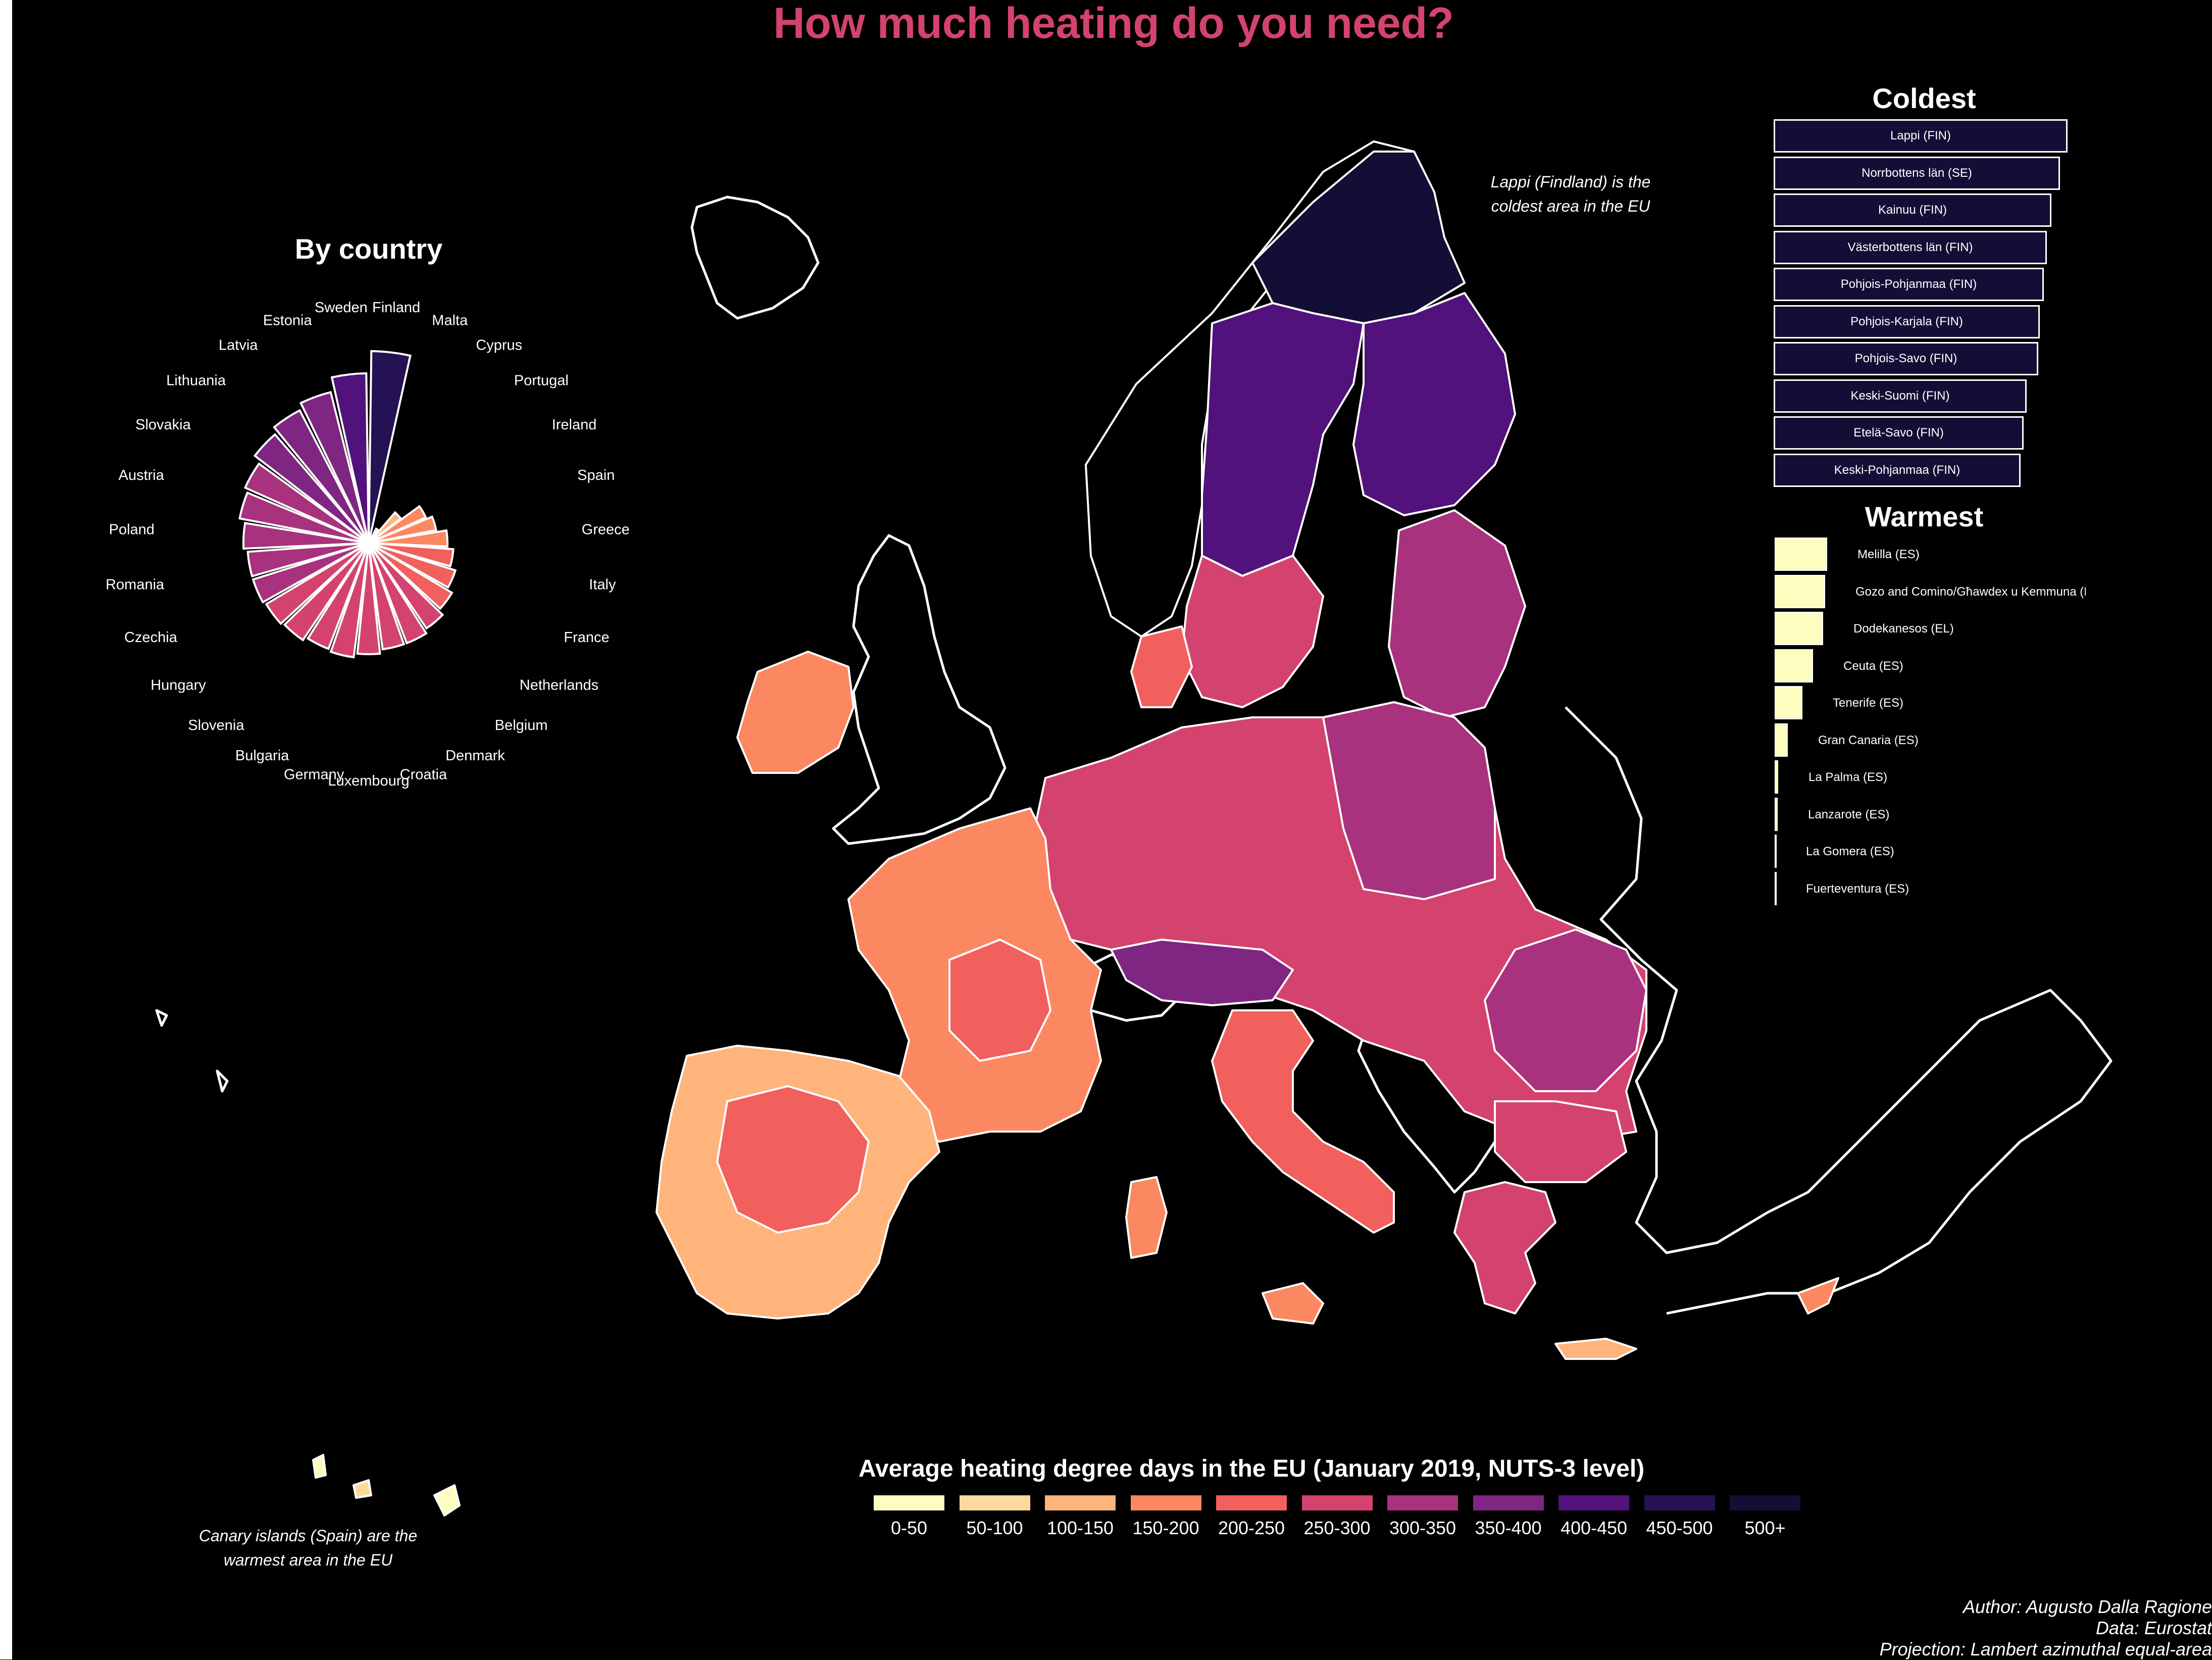  Describe the element at coordinates (390, 447) in the screenshot. I see `country-bar-finland` at that location.